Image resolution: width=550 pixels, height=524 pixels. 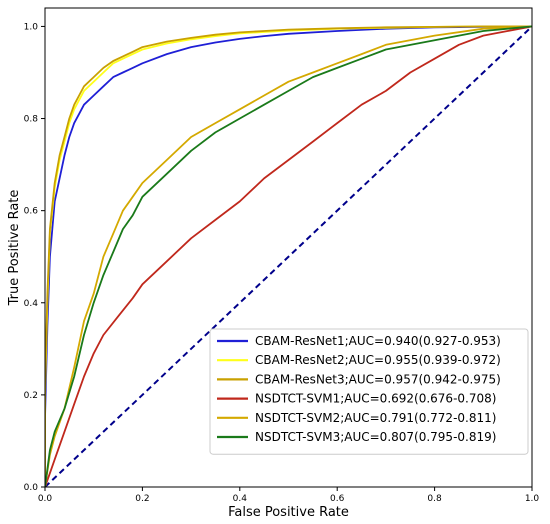 I want to click on y-axis-label: True Positive Rate, so click(x=14, y=248).